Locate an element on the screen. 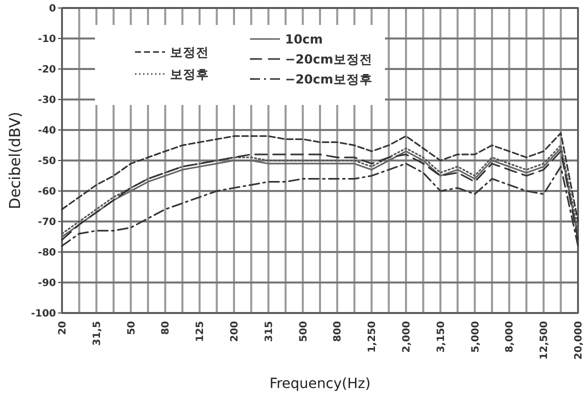 The height and width of the screenshot is (395, 588). x-tick-label: 20,000 is located at coordinates (579, 340).